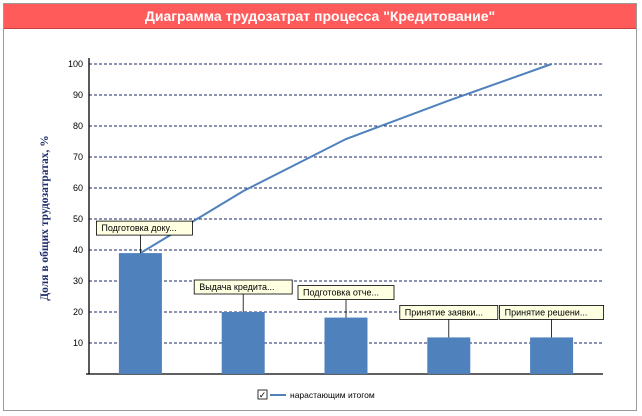  Describe the element at coordinates (75, 64) in the screenshot. I see `y-tick-label: 100` at that location.